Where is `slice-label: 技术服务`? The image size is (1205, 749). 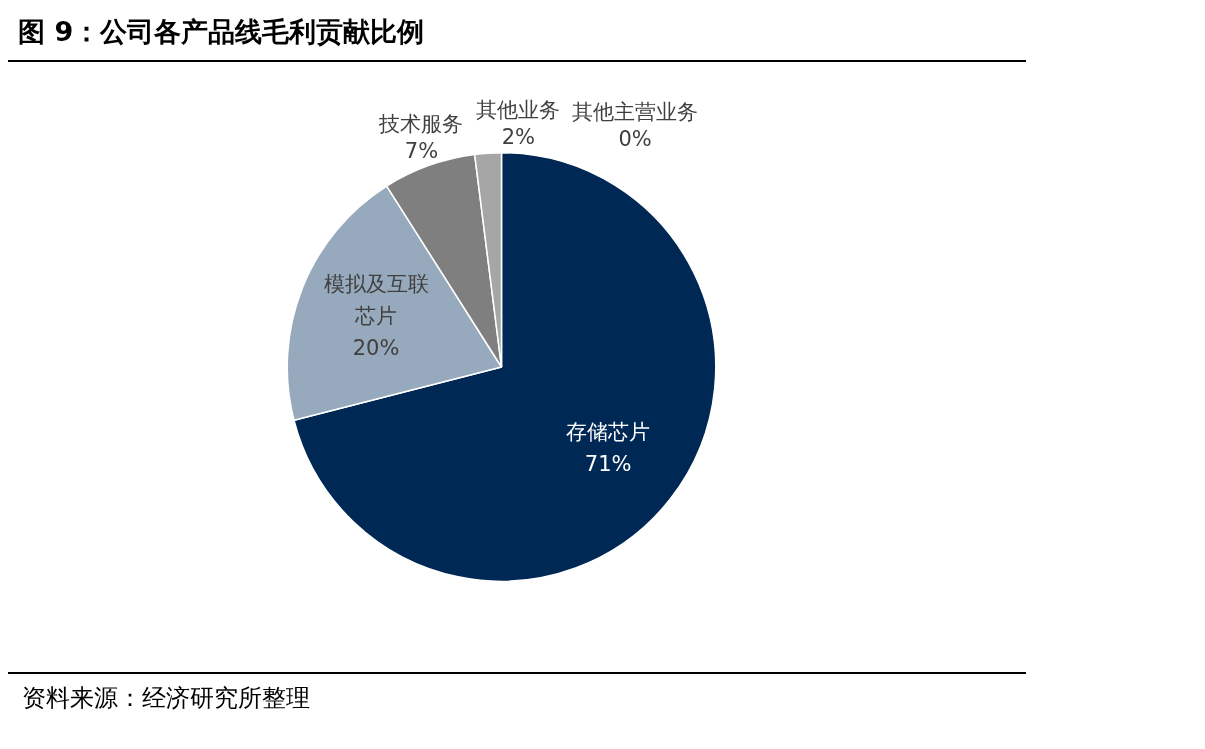
slice-label: 技术服务 is located at coordinates (421, 124).